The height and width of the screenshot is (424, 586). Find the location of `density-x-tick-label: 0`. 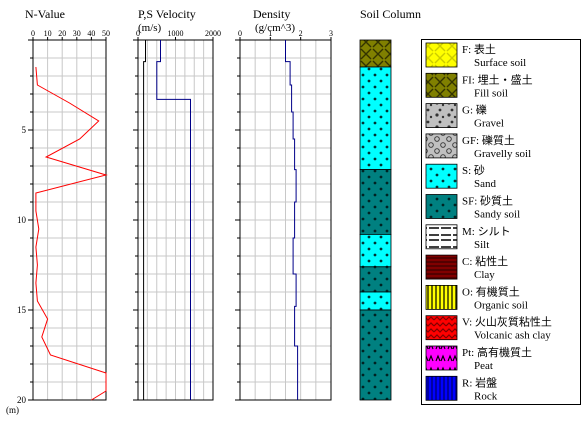

density-x-tick-label: 0 is located at coordinates (240, 33).